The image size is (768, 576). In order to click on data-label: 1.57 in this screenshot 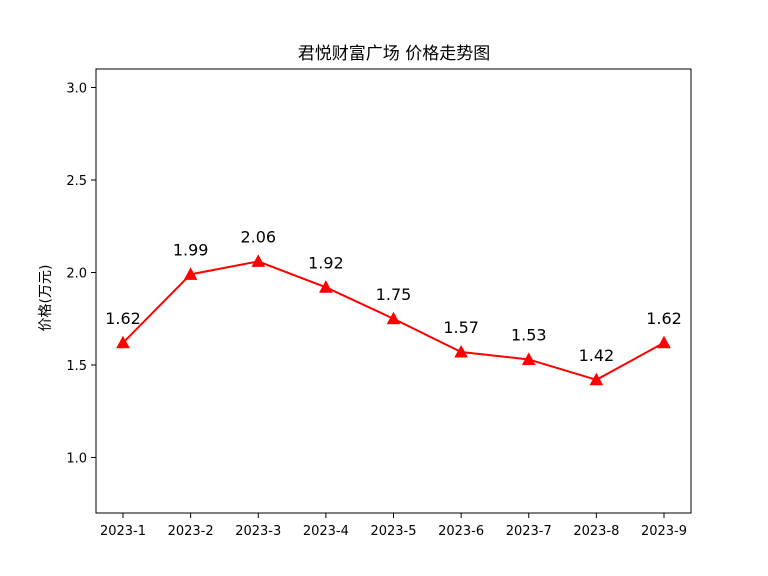, I will do `click(461, 327)`.